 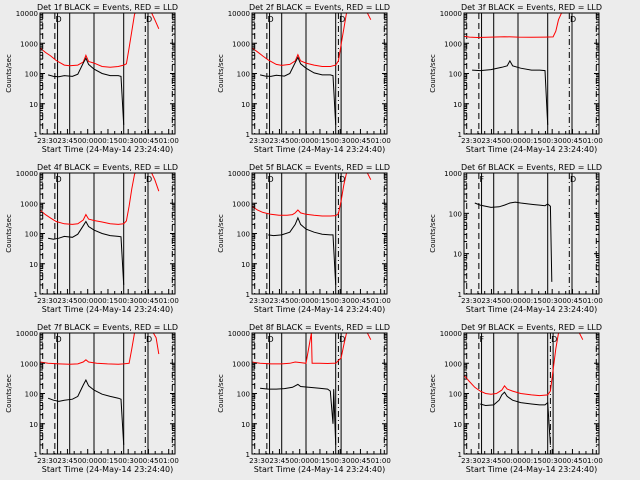 I want to click on chart-title: Det 9f BLACK = Events, RED = LLD, so click(x=531, y=327).